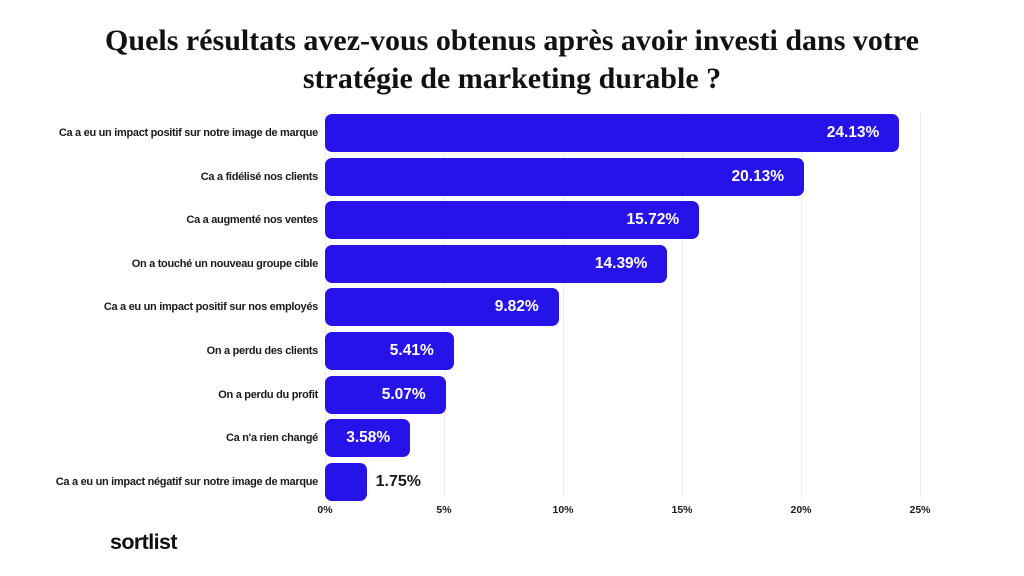 This screenshot has height=576, width=1024. Describe the element at coordinates (653, 220) in the screenshot. I see `bar-value: 15.72%` at that location.